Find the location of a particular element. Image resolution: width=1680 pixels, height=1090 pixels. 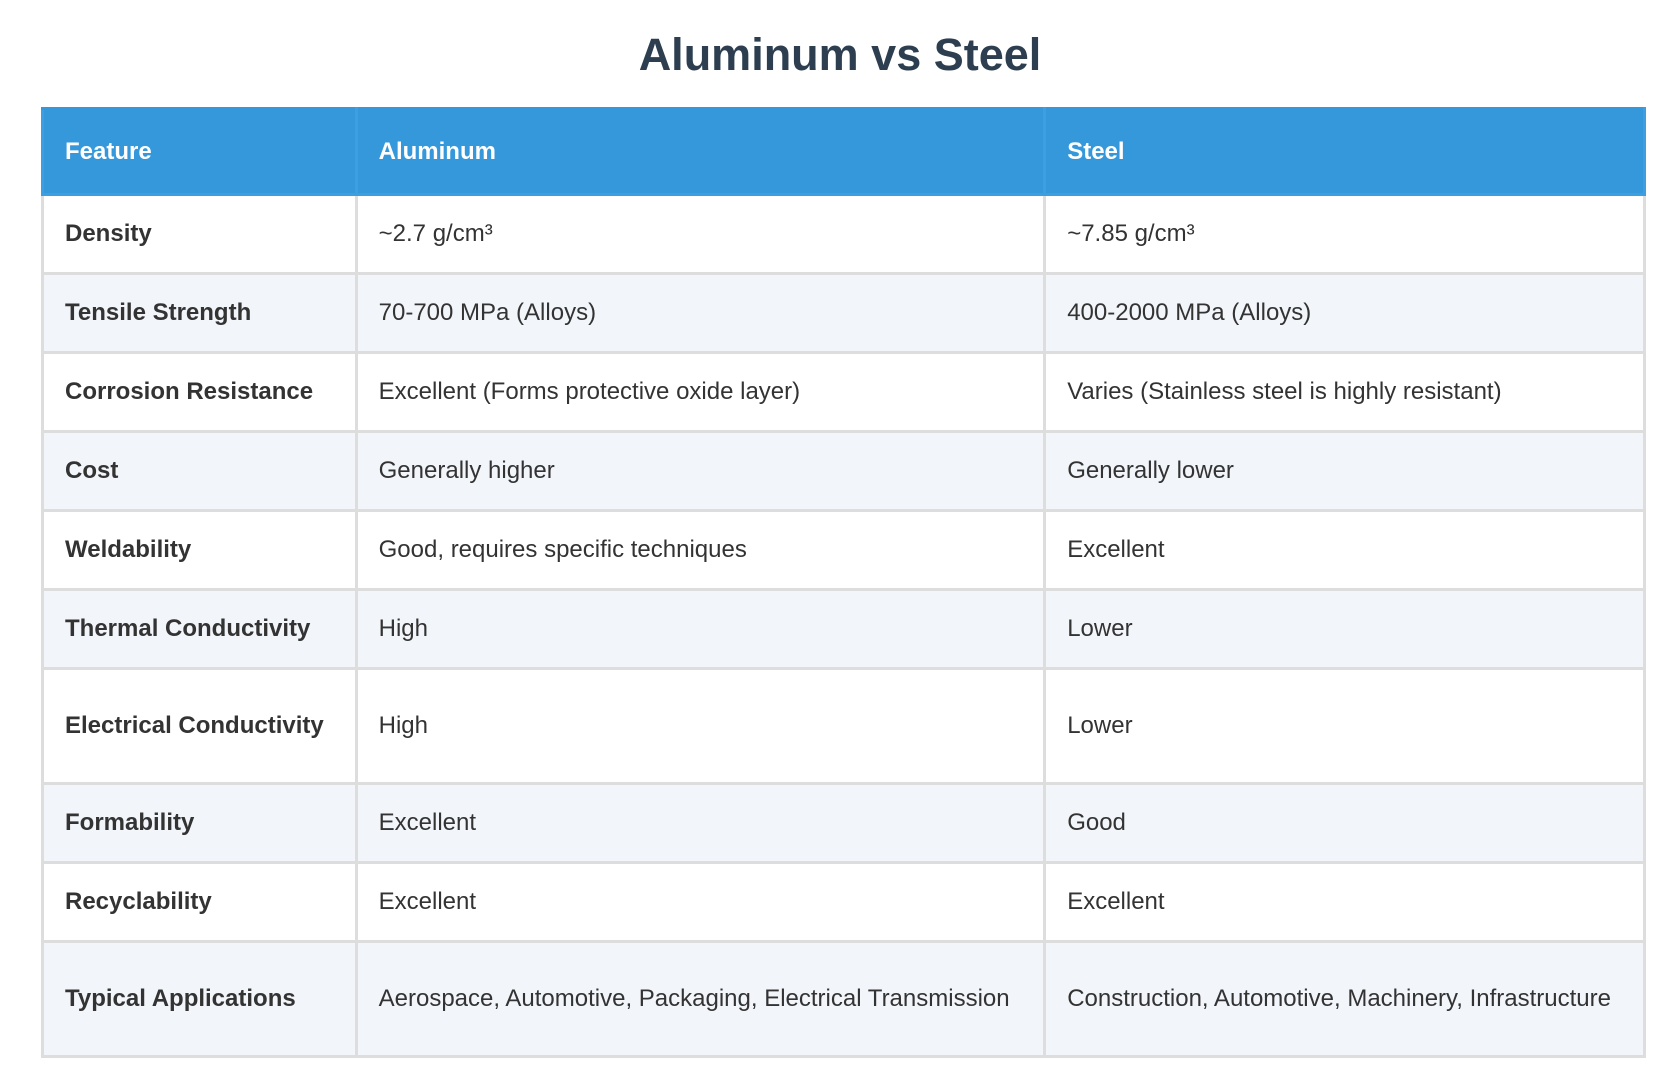

header-row: Feature Aluminum Steel is located at coordinates (843, 151).